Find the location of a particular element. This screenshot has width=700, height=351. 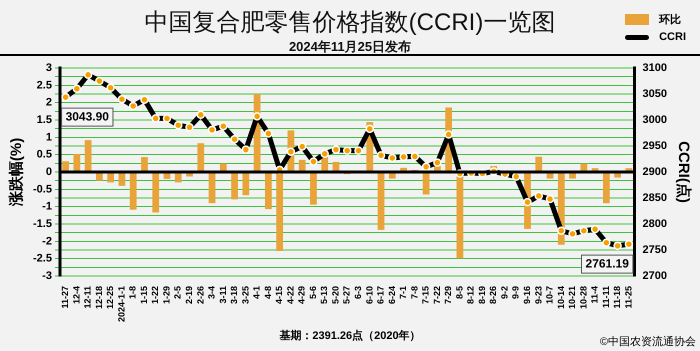

x-tick-label: 2-26 is located at coordinates (200, 295).